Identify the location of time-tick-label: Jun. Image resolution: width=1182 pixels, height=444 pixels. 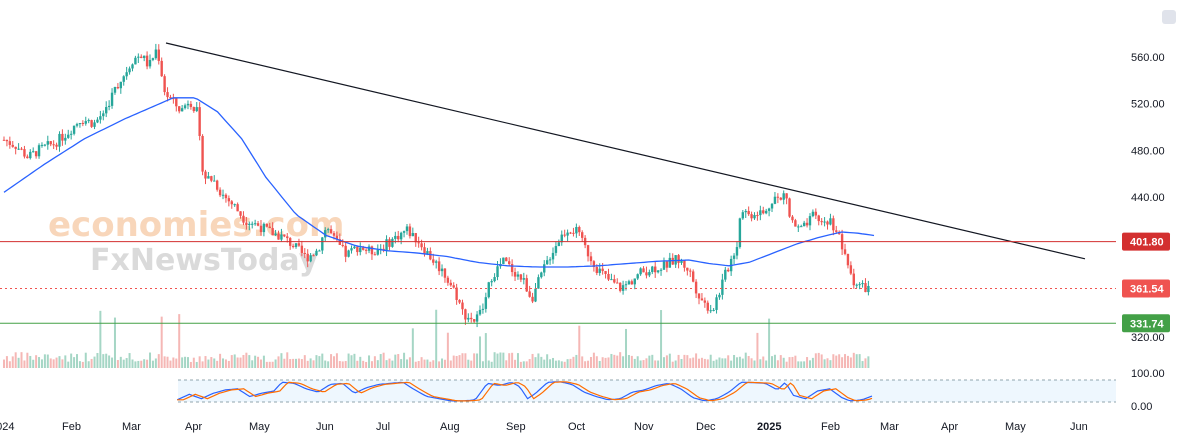
(1079, 427).